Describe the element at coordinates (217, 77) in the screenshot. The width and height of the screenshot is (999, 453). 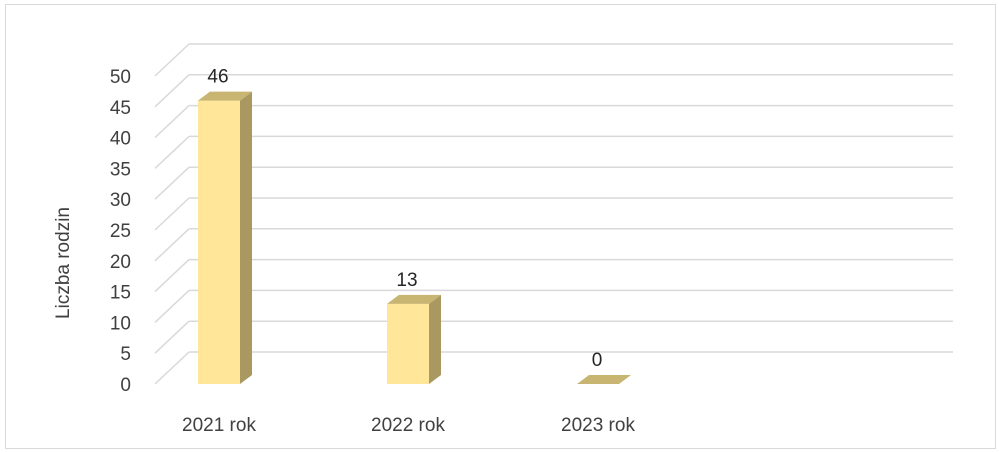
I see `data-label: 46` at that location.